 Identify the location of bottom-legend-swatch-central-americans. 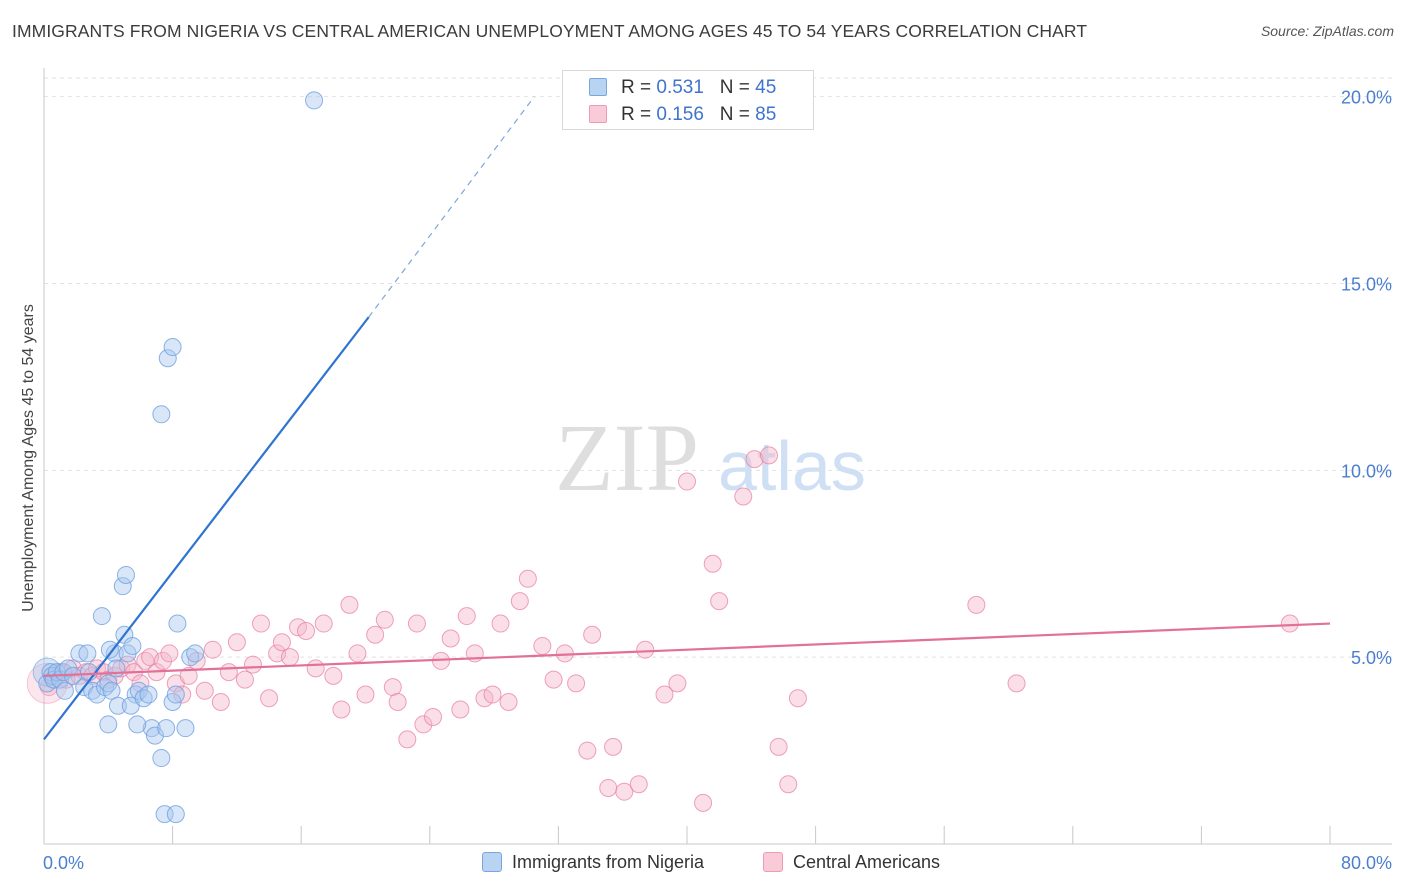
(773, 862).